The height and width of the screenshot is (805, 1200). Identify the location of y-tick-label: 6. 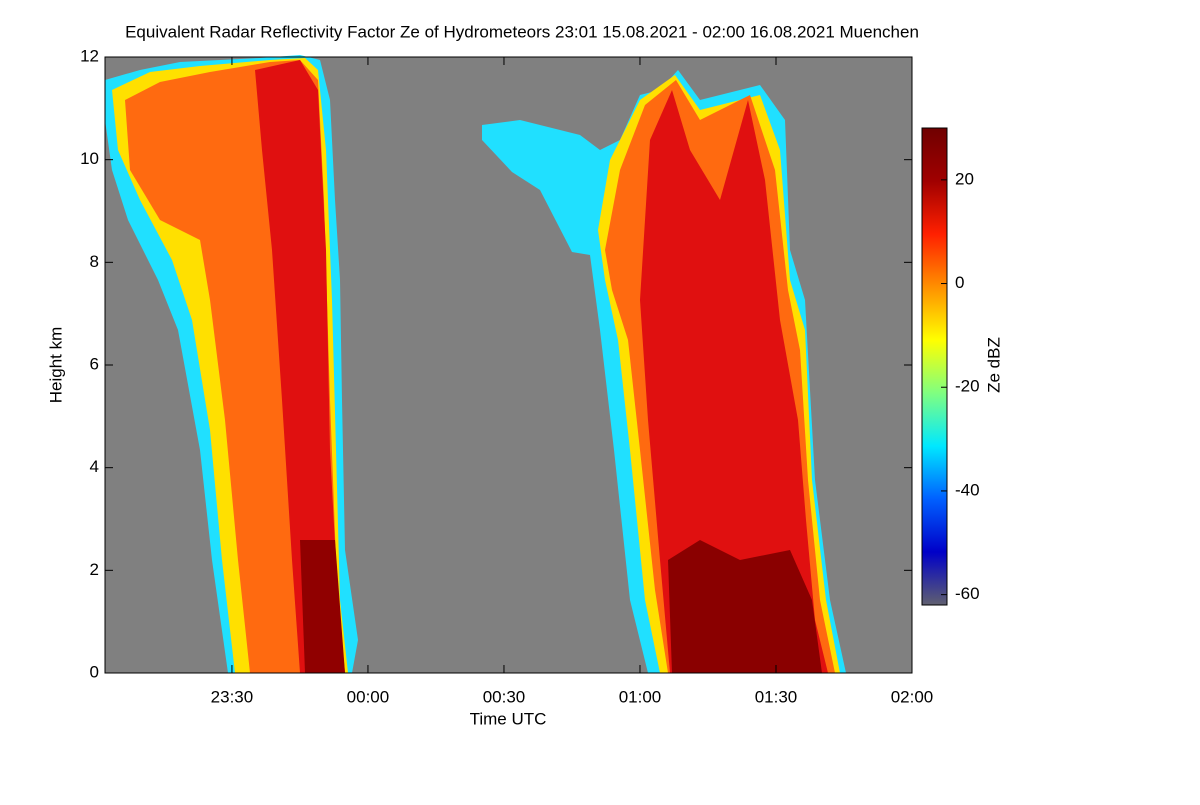
(94, 363).